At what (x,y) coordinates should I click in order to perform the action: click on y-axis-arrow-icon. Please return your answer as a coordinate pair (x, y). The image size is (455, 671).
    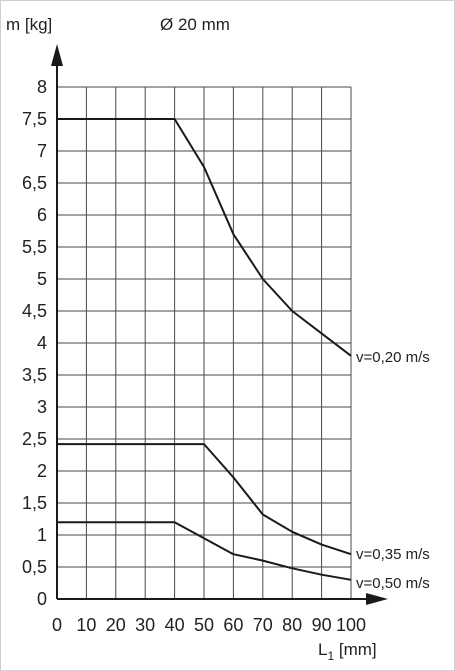
    Looking at the image, I should click on (57, 55).